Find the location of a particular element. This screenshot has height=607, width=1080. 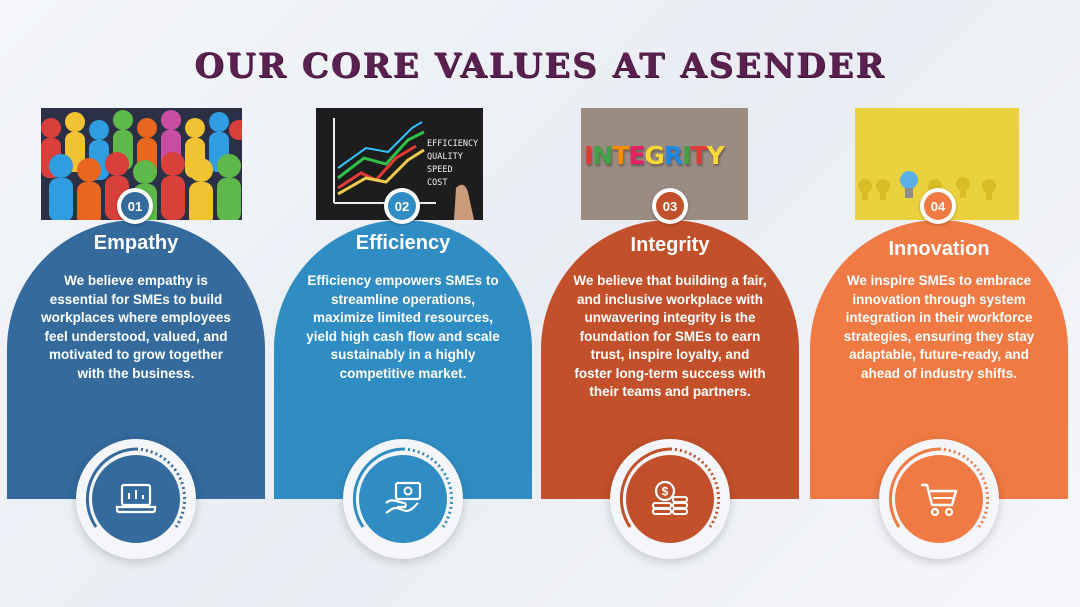

cart-icon is located at coordinates (939, 500).